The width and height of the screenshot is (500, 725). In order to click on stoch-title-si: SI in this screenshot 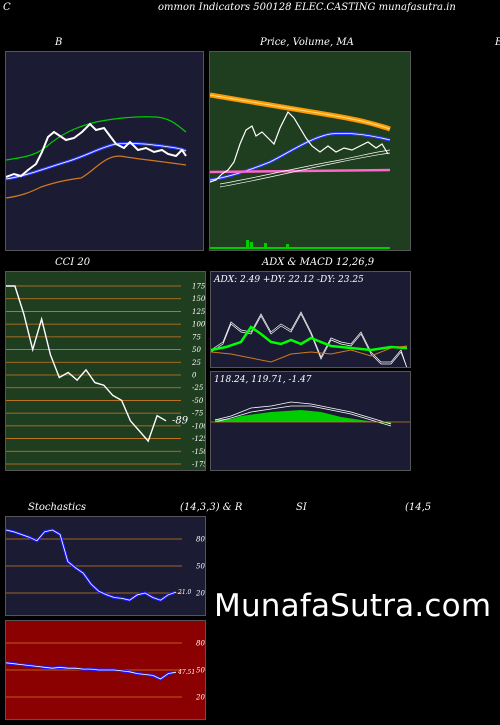, I will do `click(301, 507)`.